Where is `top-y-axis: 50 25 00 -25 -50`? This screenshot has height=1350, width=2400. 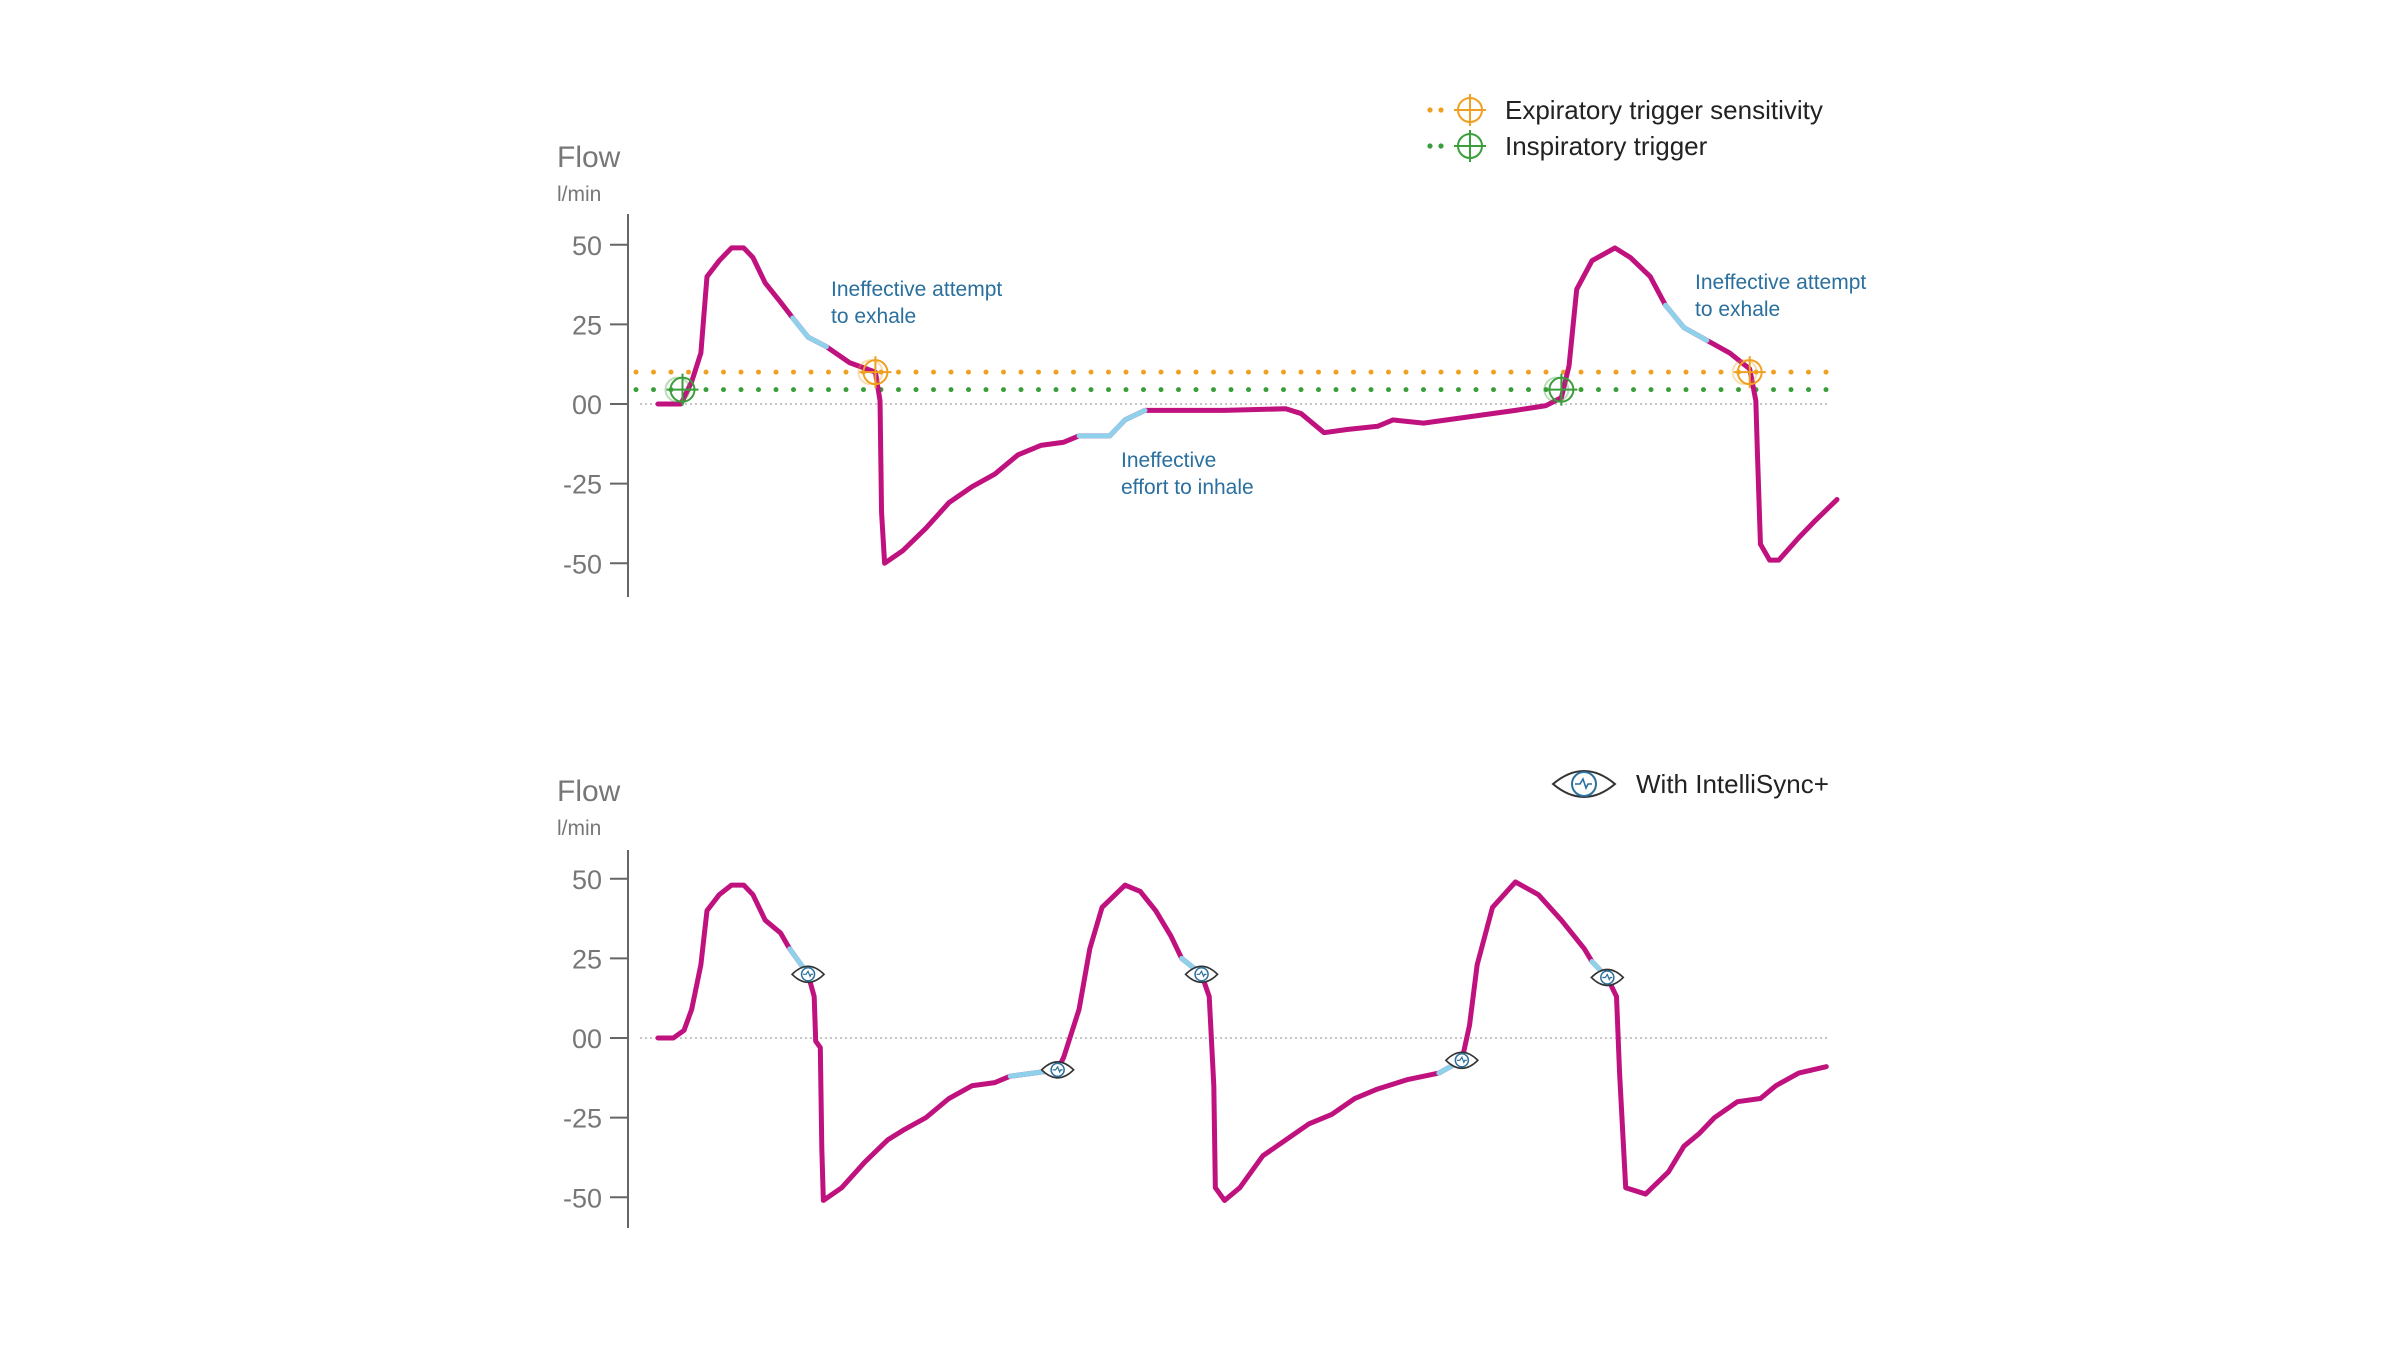 top-y-axis: 50 25 00 -25 -50 is located at coordinates (596, 405).